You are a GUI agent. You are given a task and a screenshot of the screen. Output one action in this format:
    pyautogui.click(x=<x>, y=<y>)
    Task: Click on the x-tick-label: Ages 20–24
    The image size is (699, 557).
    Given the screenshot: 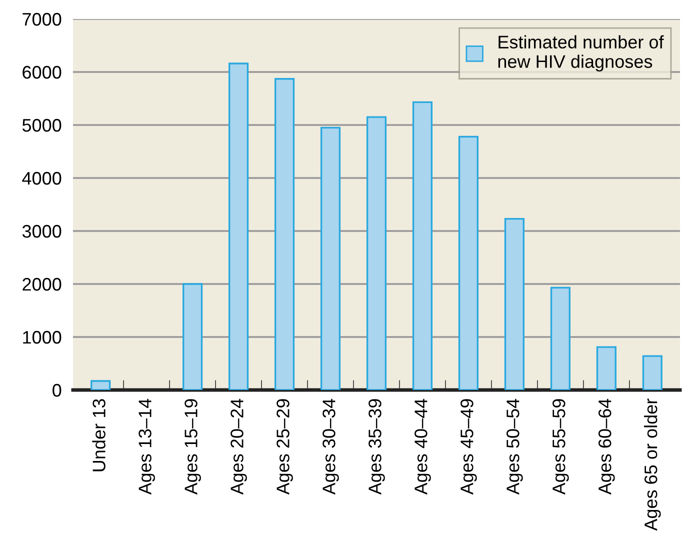 What is the action you would take?
    pyautogui.click(x=238, y=446)
    